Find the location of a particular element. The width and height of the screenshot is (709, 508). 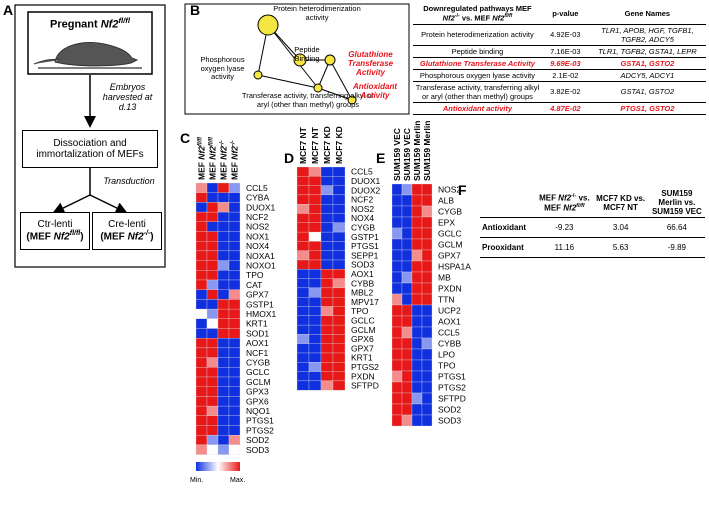

table-cell: Protein heterodimerization activity is located at coordinates (477, 34).